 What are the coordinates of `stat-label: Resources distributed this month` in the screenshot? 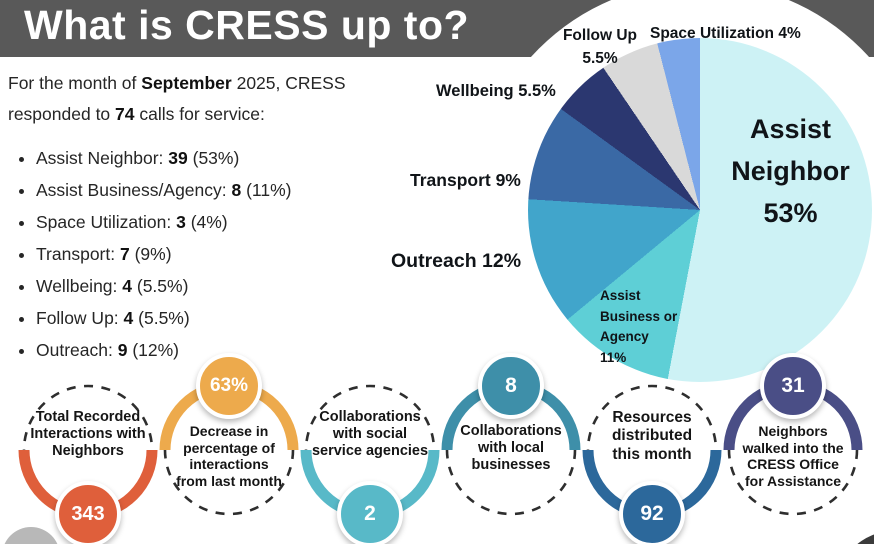 It's located at (652, 436).